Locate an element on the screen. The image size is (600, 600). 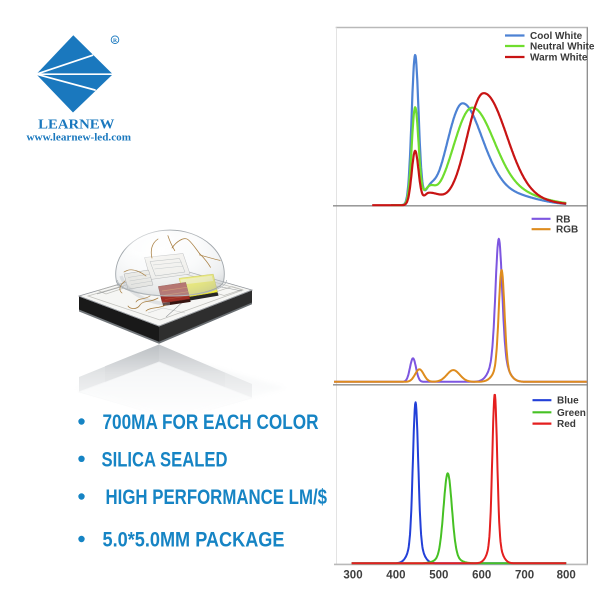
svg-text: R is located at coordinates (115, 41).